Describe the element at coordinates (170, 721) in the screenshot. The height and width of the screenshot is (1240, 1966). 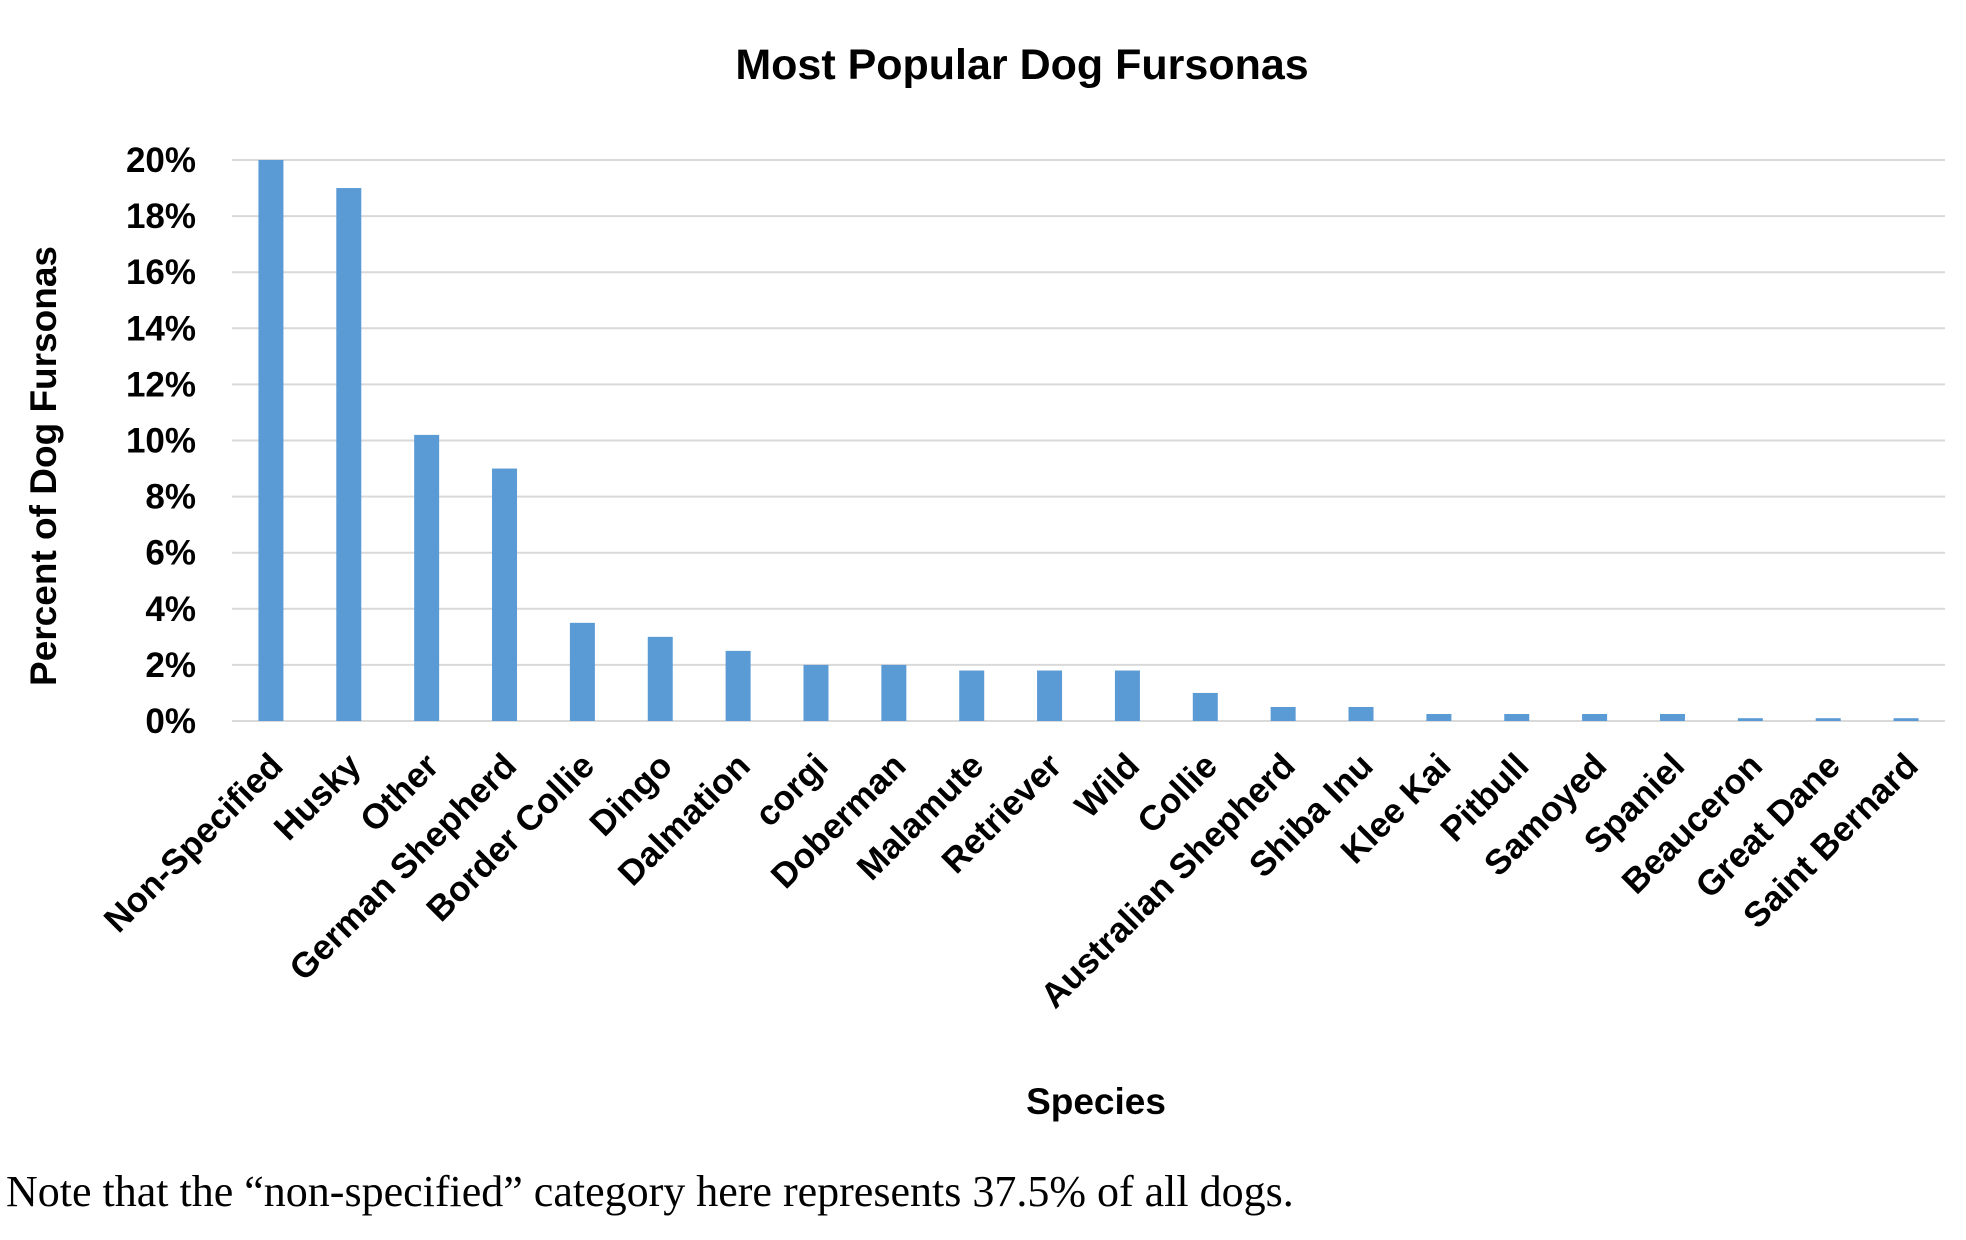
I see `y-tick-label: 0%` at that location.